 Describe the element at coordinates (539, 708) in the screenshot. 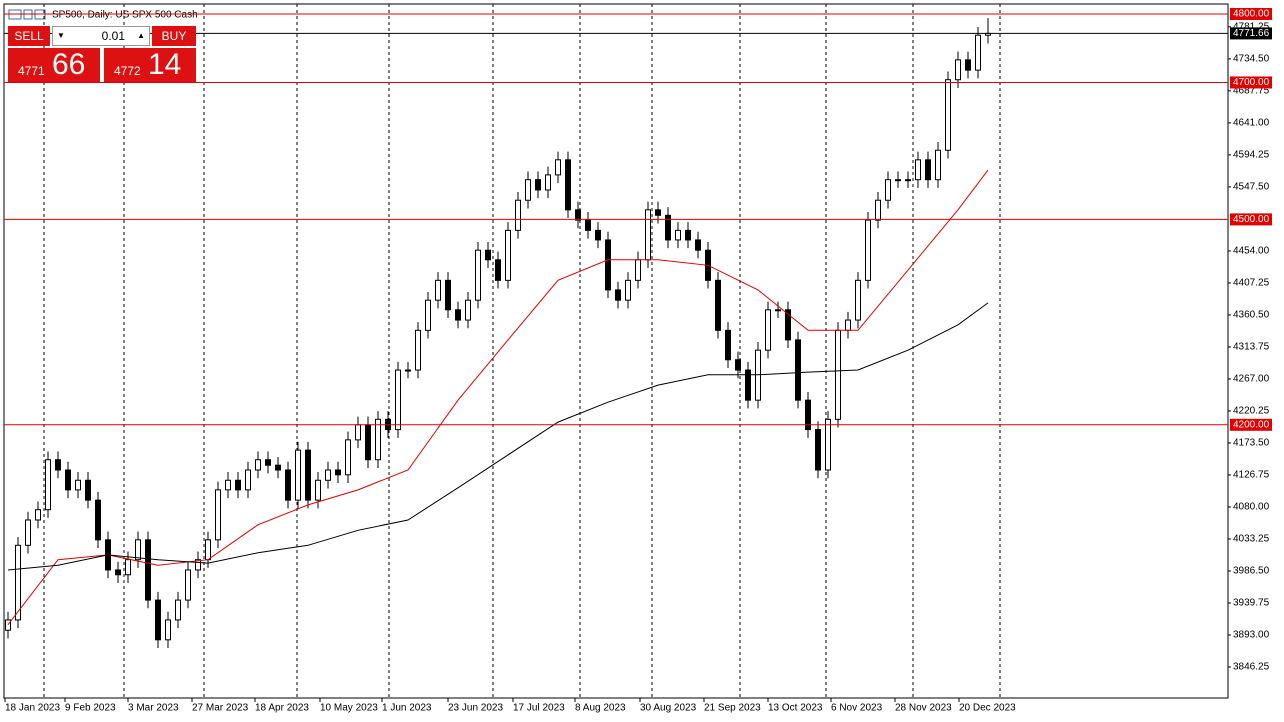

I see `x-tick-label: 17 Jul 2023` at that location.